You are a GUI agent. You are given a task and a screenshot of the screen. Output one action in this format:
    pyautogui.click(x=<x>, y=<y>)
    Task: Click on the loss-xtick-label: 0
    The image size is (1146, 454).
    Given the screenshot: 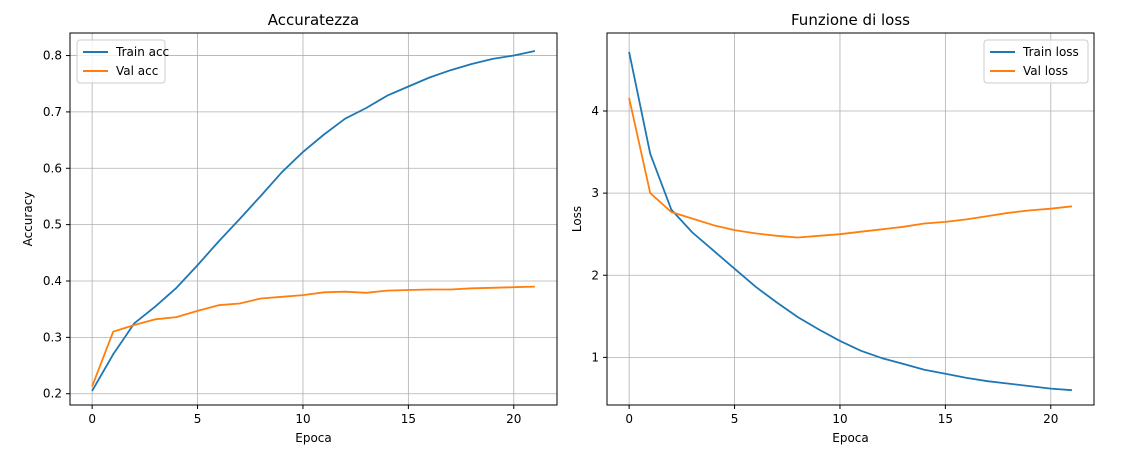 What is the action you would take?
    pyautogui.click(x=629, y=419)
    